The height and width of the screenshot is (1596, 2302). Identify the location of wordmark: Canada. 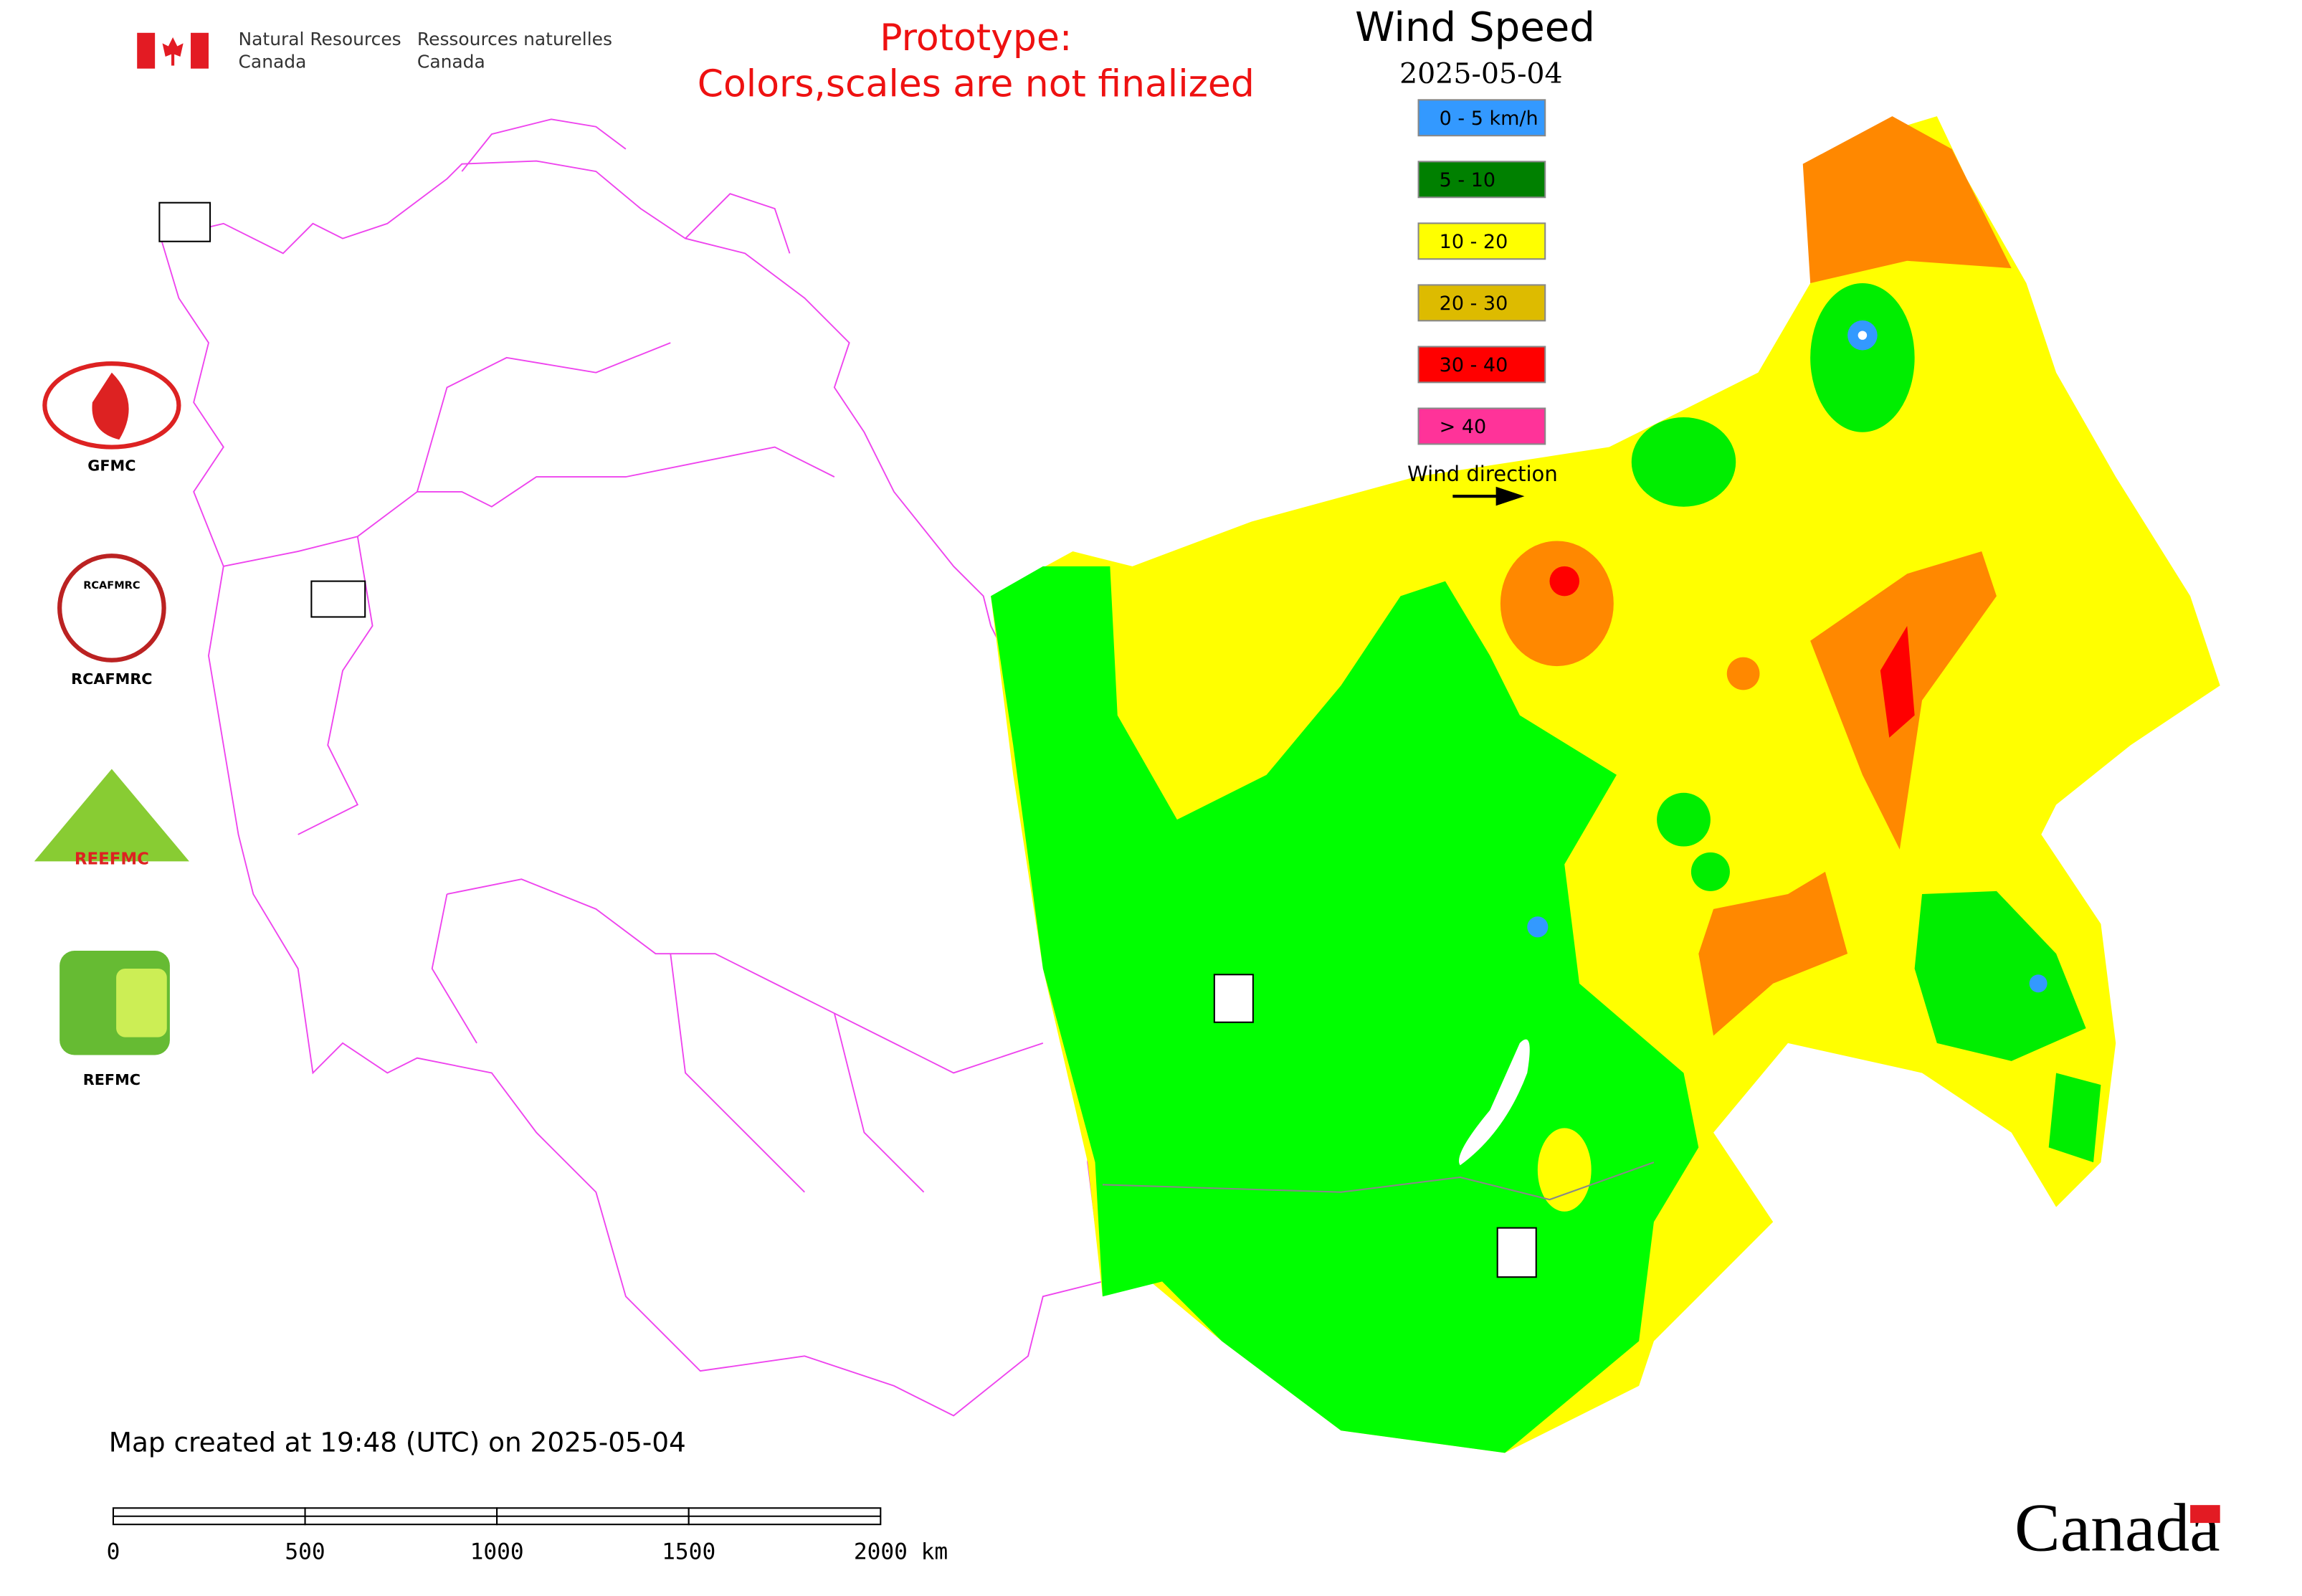
(2117, 1528).